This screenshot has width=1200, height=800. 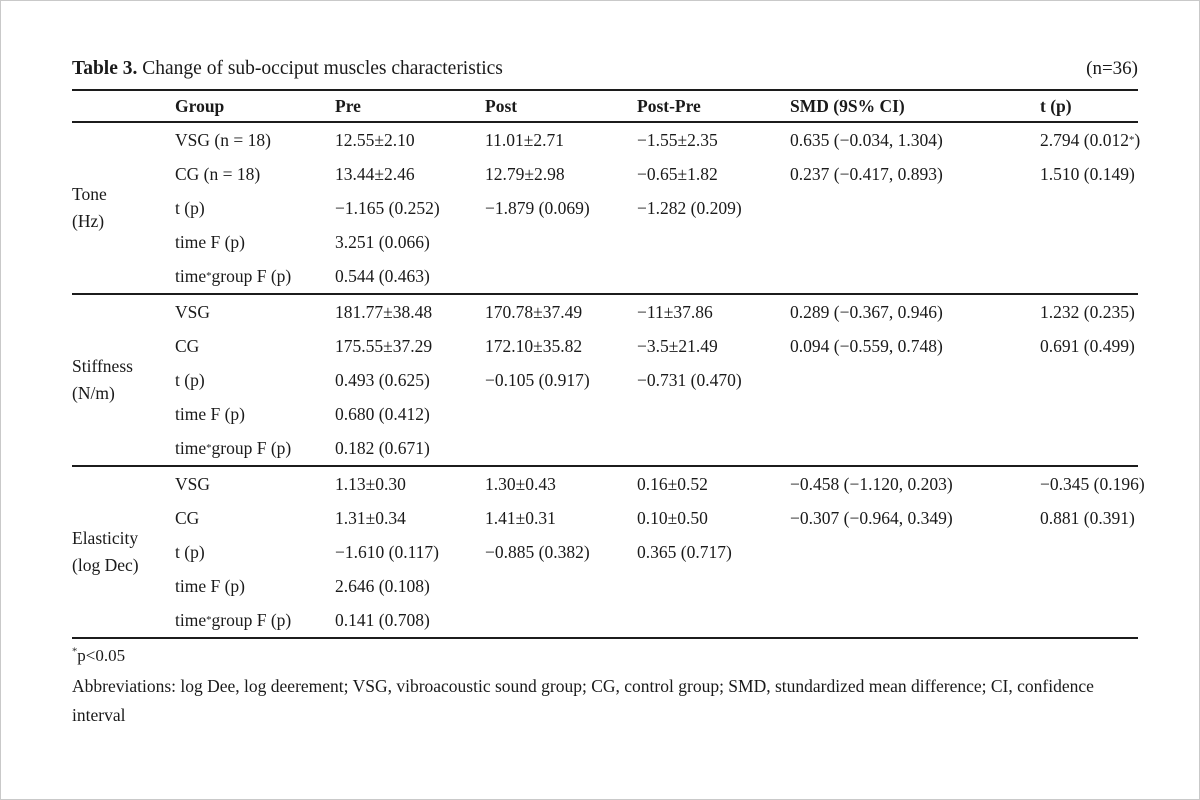 What do you see at coordinates (689, 207) in the screenshot?
I see `table-cell: −1.282 (0.209)` at bounding box center [689, 207].